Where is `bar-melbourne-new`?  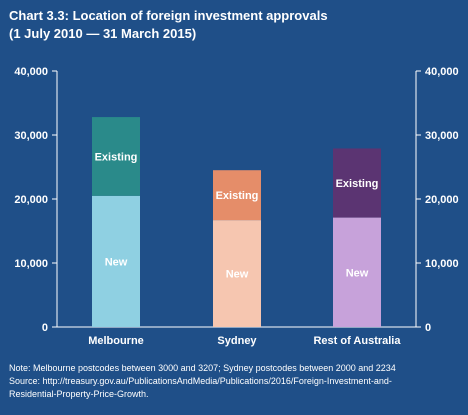 bar-melbourne-new is located at coordinates (116, 261).